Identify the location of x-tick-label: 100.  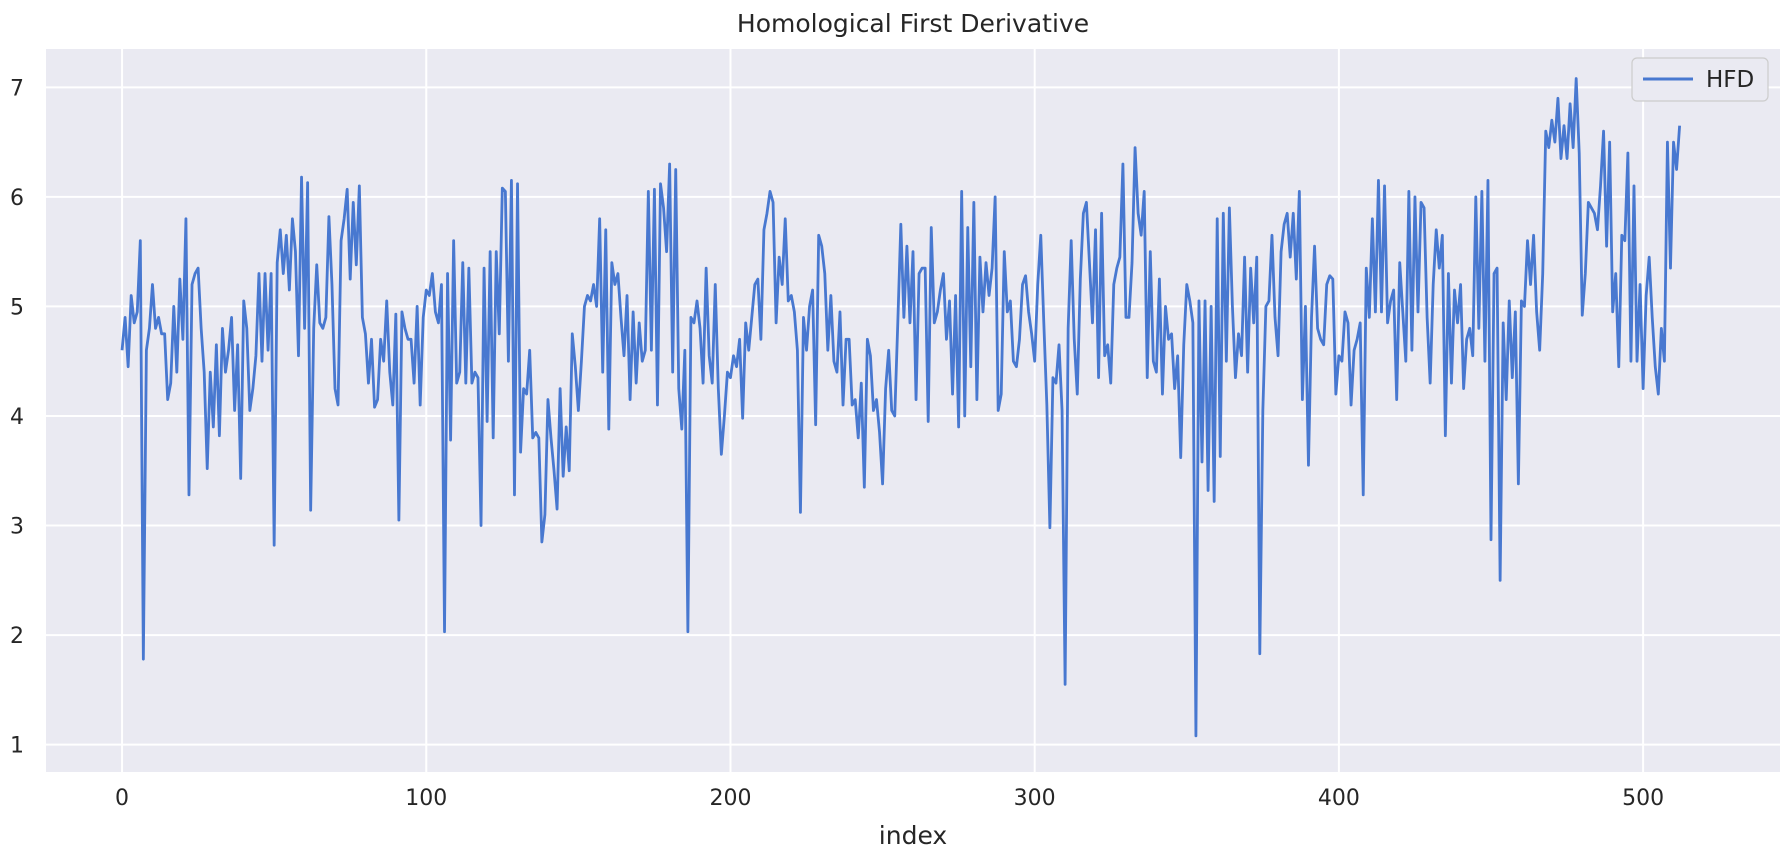
(426, 798).